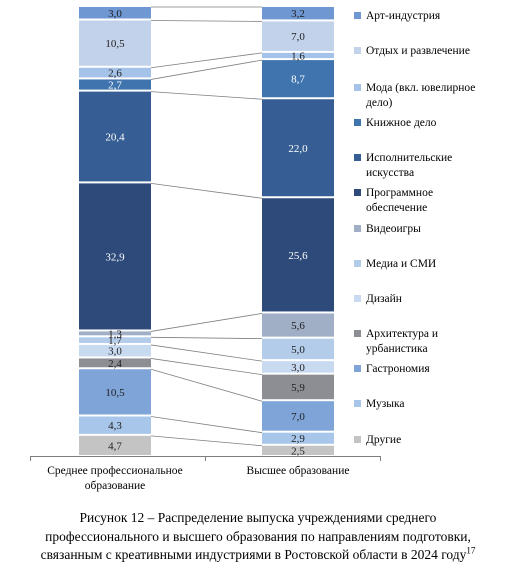  I want to click on legend-label: дело), so click(379, 103).